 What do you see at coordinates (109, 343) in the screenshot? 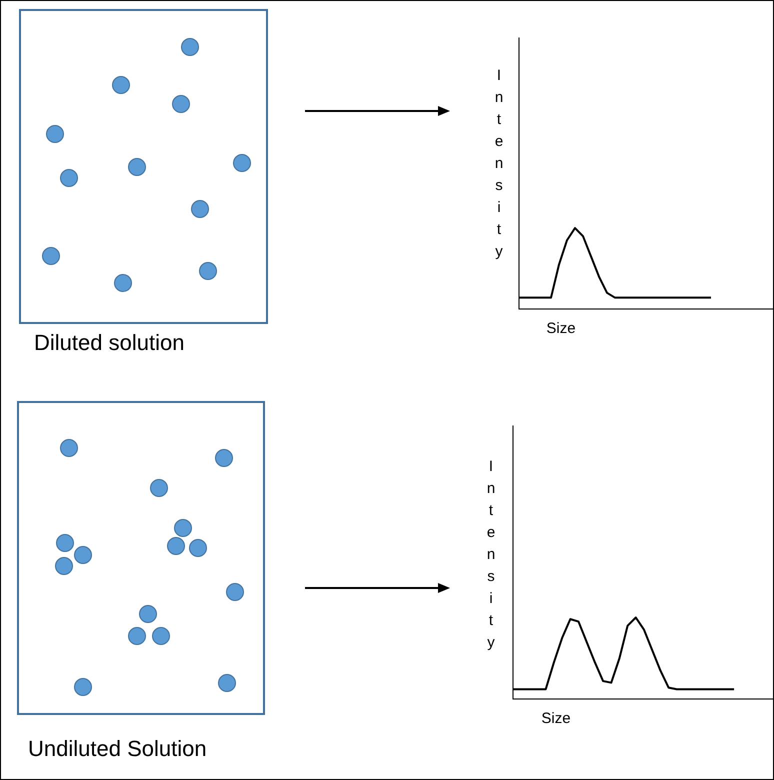
I see `text: Diluted solution` at bounding box center [109, 343].